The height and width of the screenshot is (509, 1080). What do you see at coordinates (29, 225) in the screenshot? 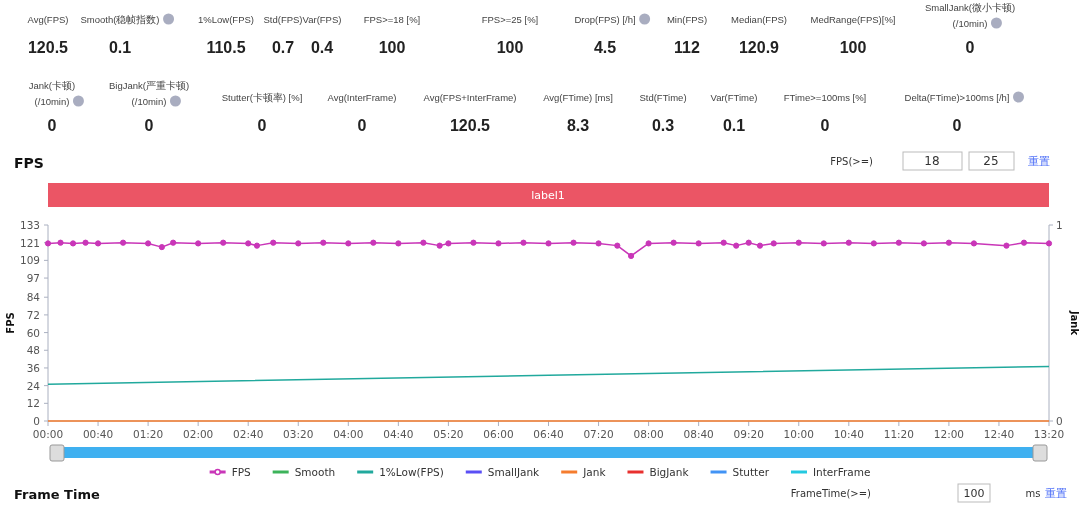
I see `y-tick-label: 133` at bounding box center [29, 225].